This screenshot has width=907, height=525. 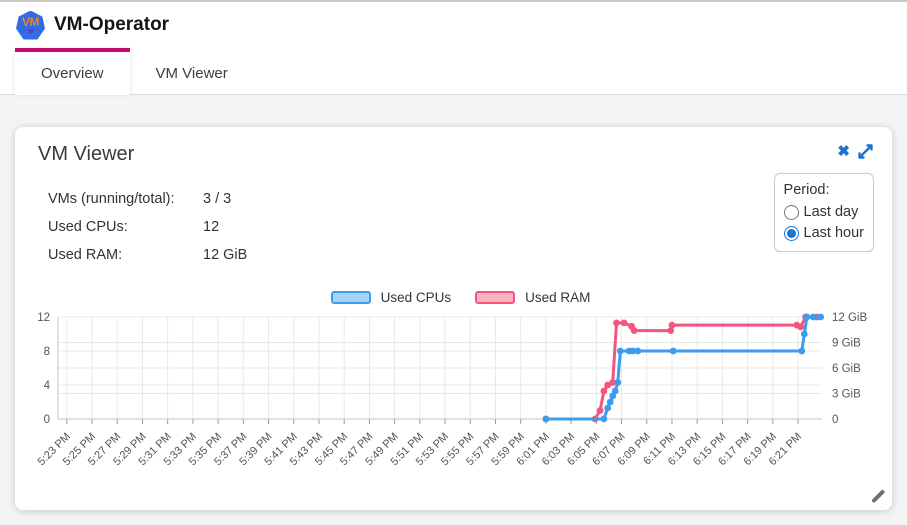 What do you see at coordinates (217, 199) in the screenshot?
I see `stat-value: 3 / 3` at bounding box center [217, 199].